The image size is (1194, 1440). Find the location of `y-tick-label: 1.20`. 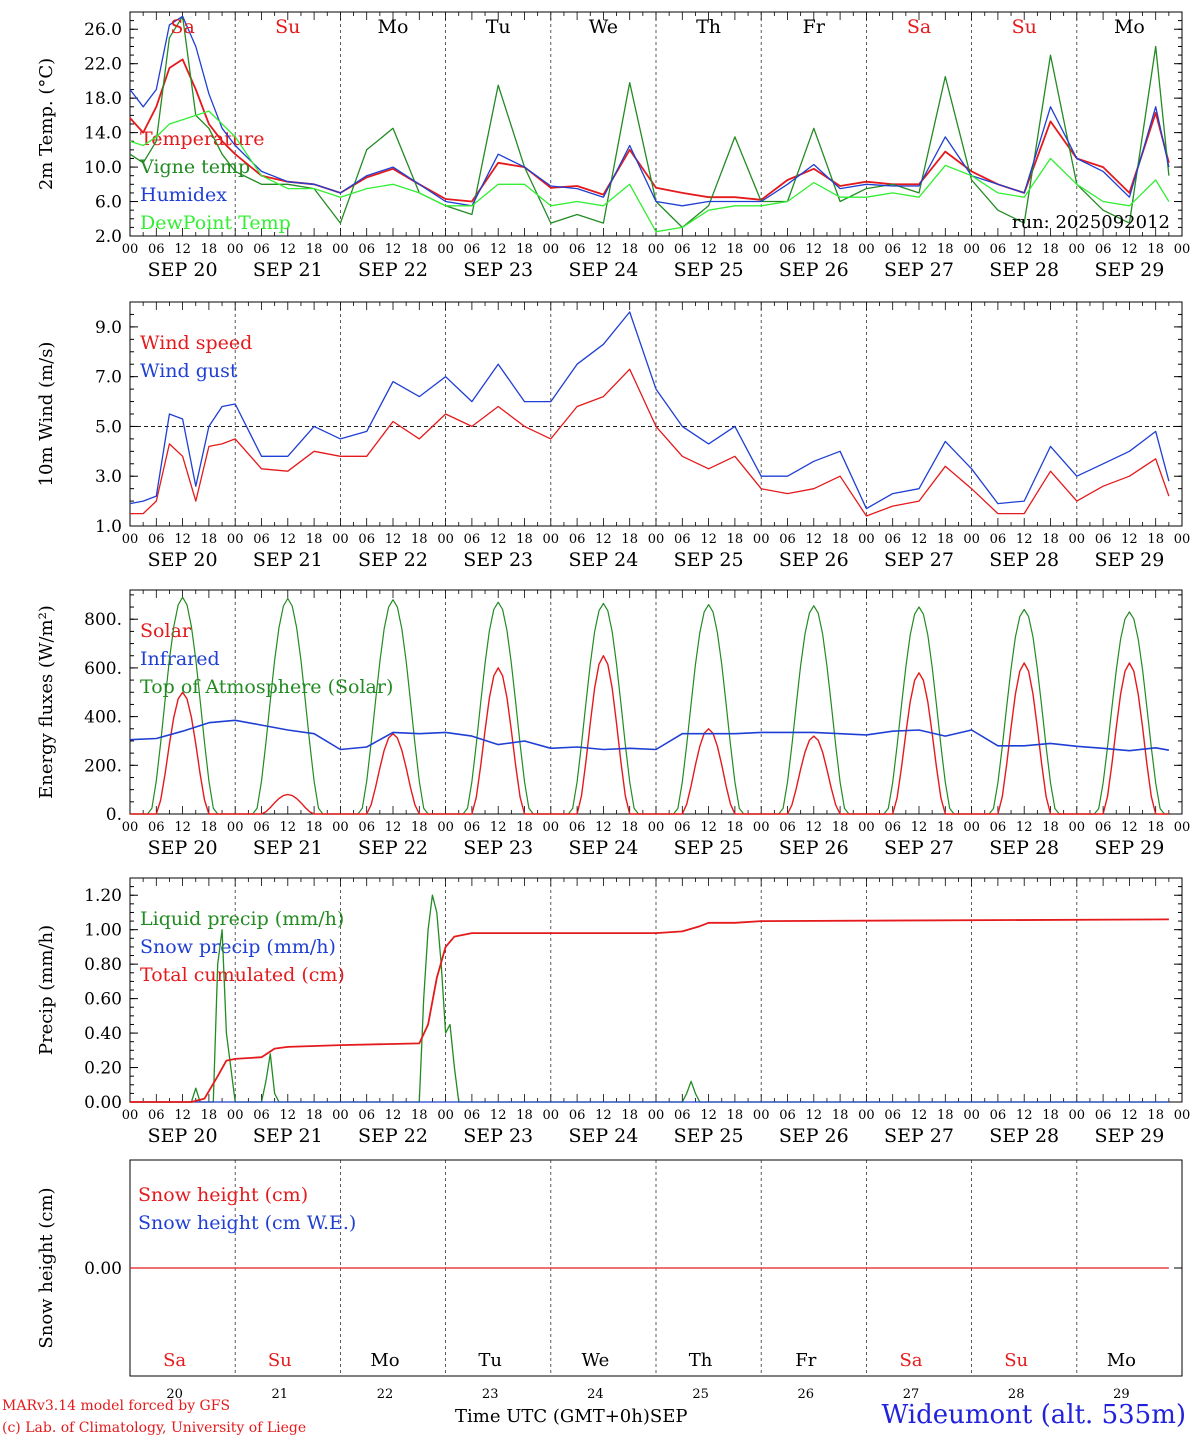

y-tick-label: 1.20 is located at coordinates (103, 896).